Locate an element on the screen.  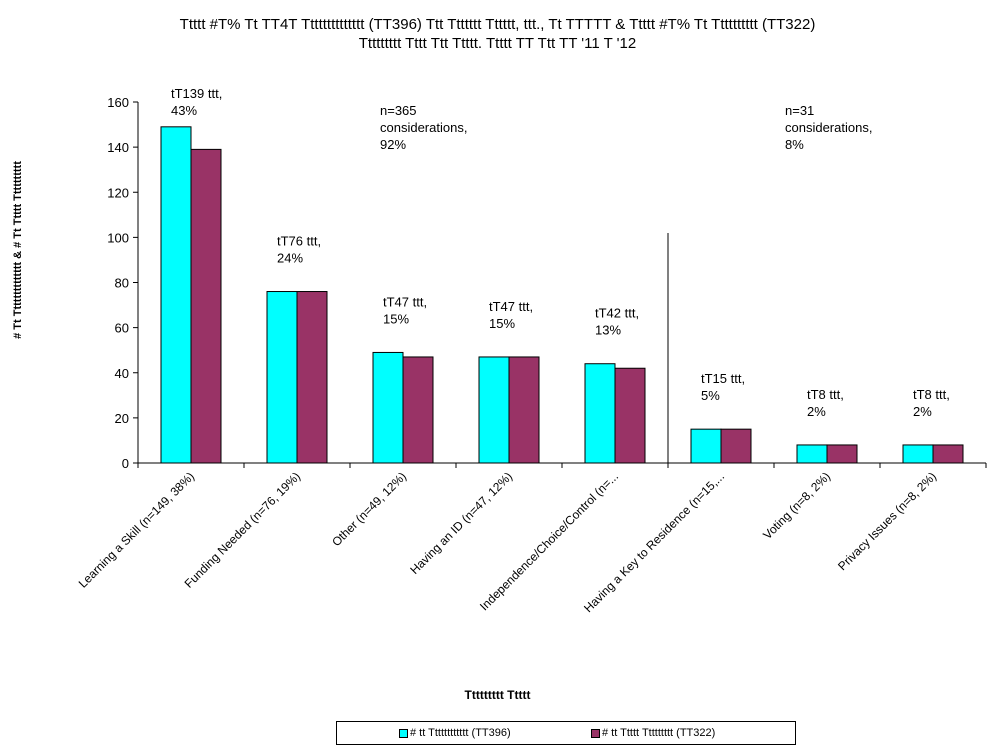
legend-label-series2: # tt Ttttt Ttttttttt (TT322) is located at coordinates (659, 733).